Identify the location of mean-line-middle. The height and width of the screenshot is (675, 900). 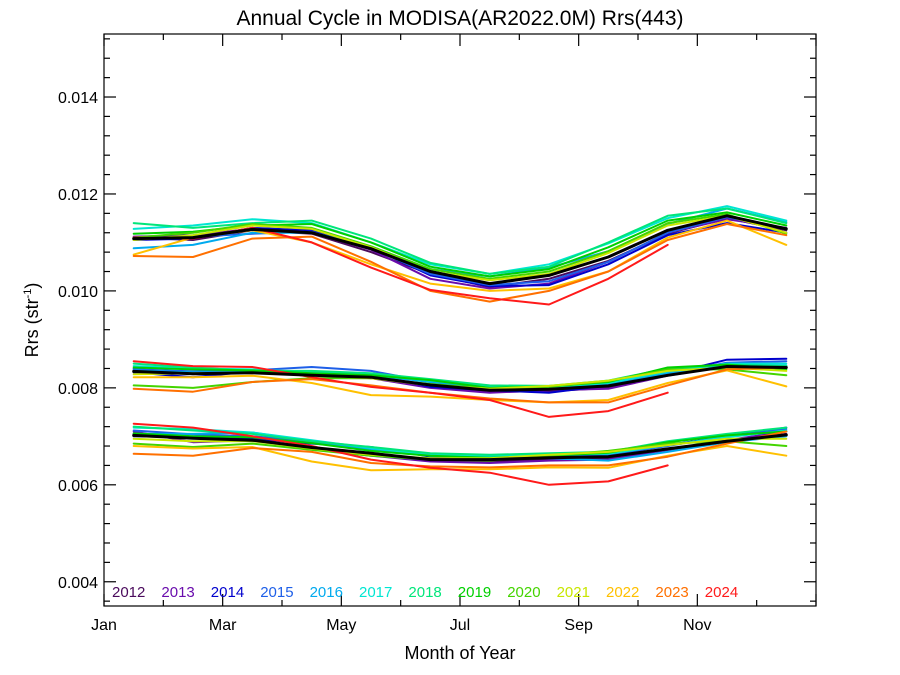
(460, 378).